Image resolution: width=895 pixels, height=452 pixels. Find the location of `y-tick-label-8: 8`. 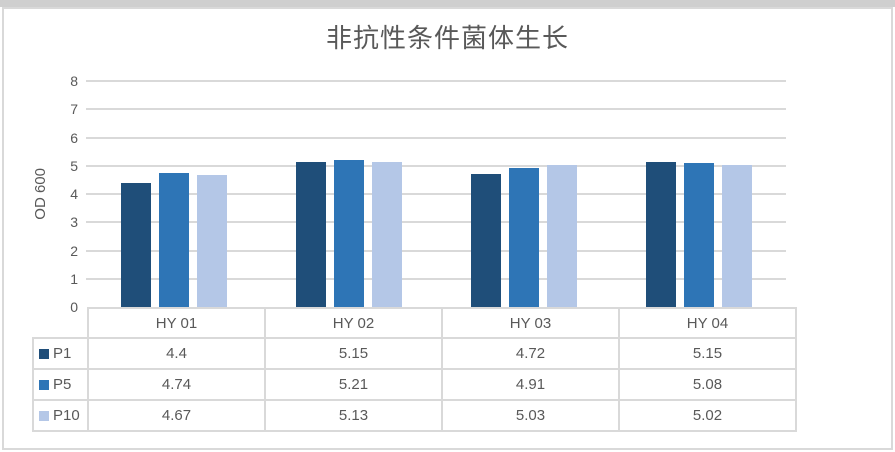

y-tick-label-8: 8 is located at coordinates (74, 81).